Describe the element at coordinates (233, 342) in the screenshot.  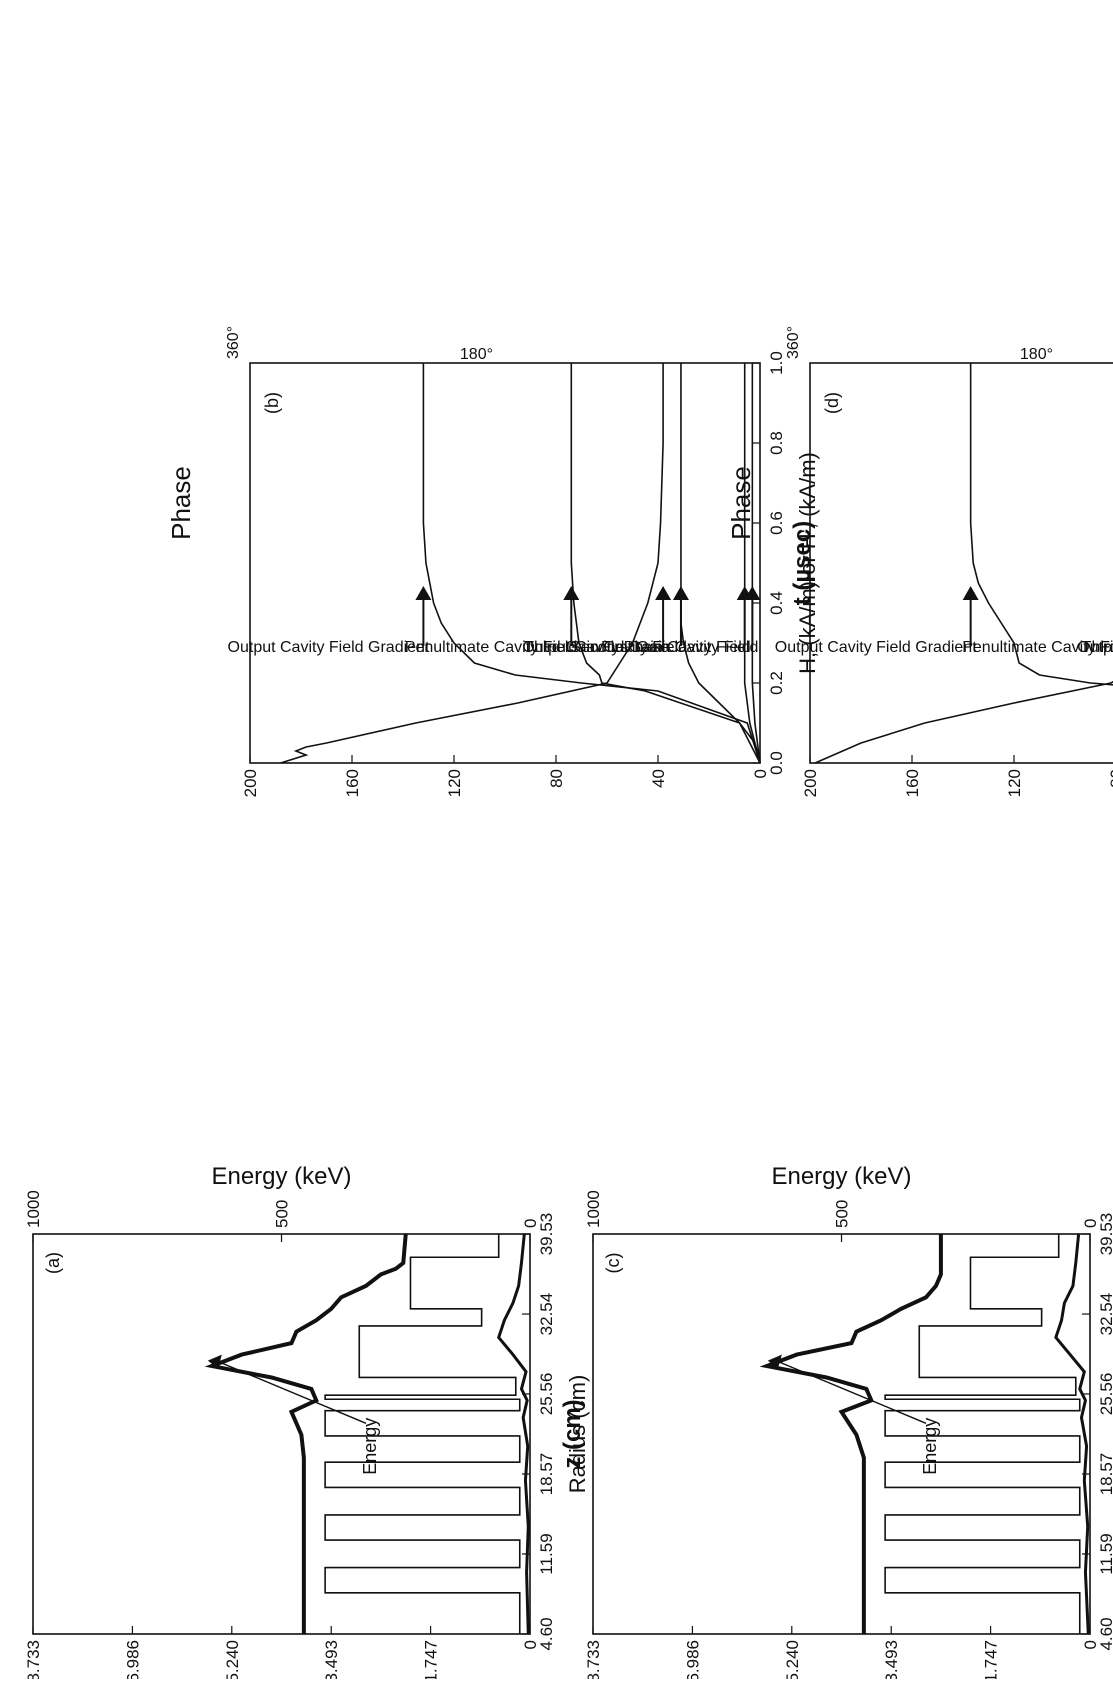
I see `phase-tick-360: 360°` at that location.